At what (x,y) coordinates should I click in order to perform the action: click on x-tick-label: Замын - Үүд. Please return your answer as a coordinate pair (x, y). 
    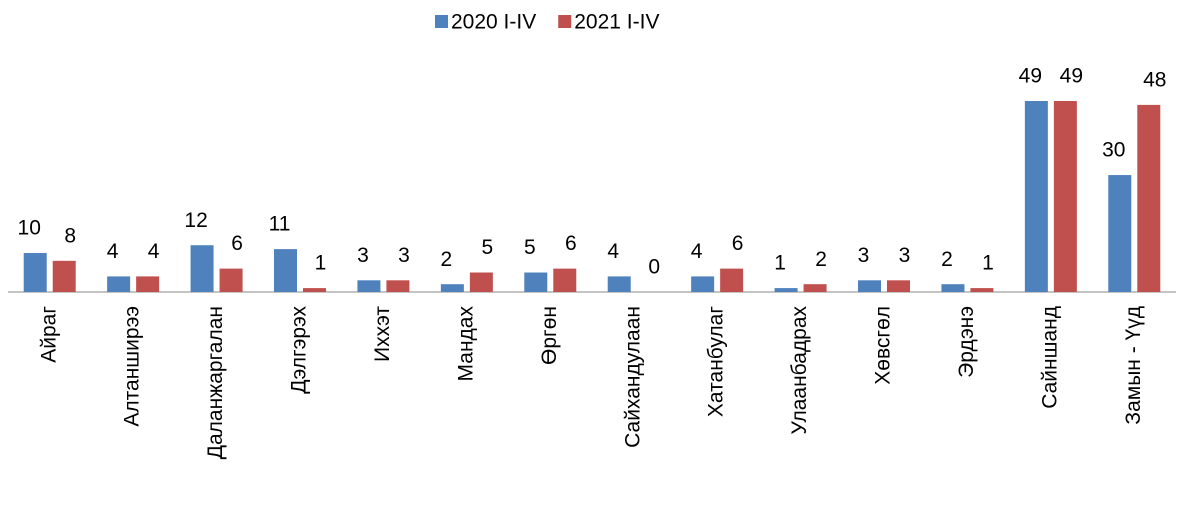
    Looking at the image, I should click on (1133, 365).